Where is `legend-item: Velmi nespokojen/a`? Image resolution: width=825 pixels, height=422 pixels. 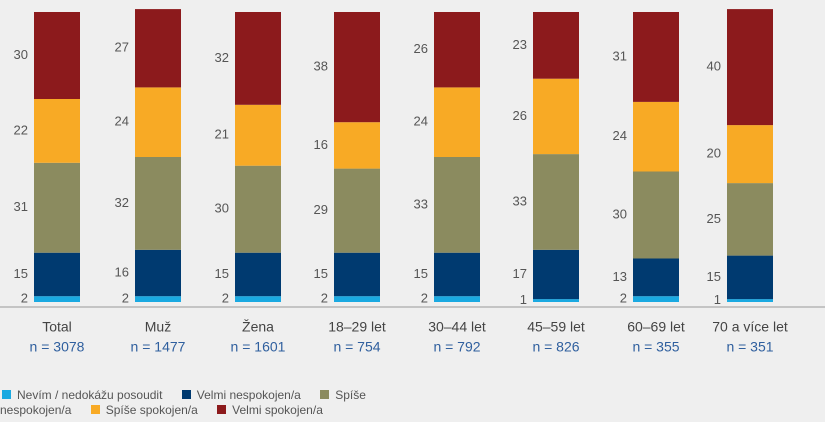 legend-item: Velmi nespokojen/a is located at coordinates (240, 395).